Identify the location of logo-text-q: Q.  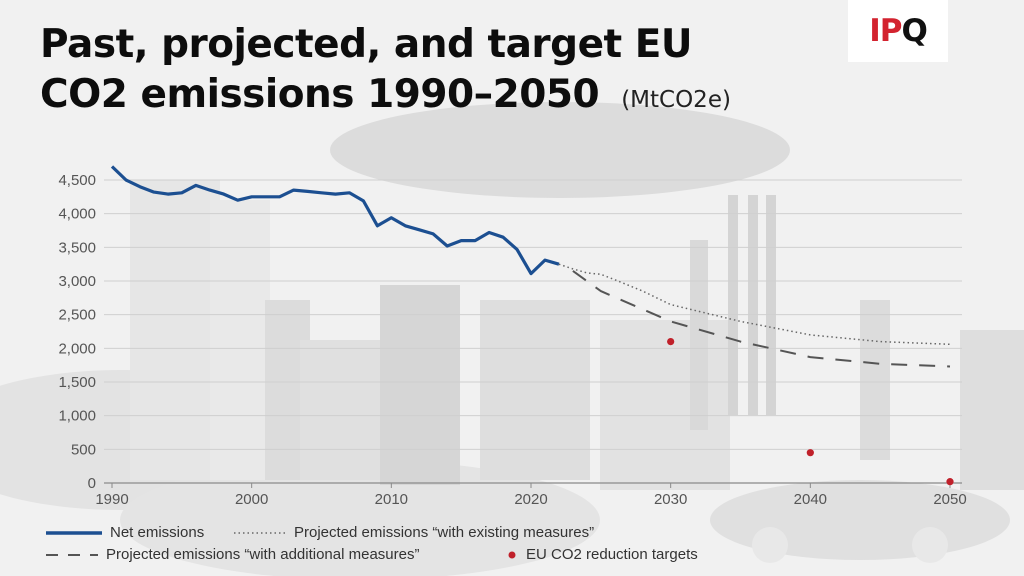
(914, 31).